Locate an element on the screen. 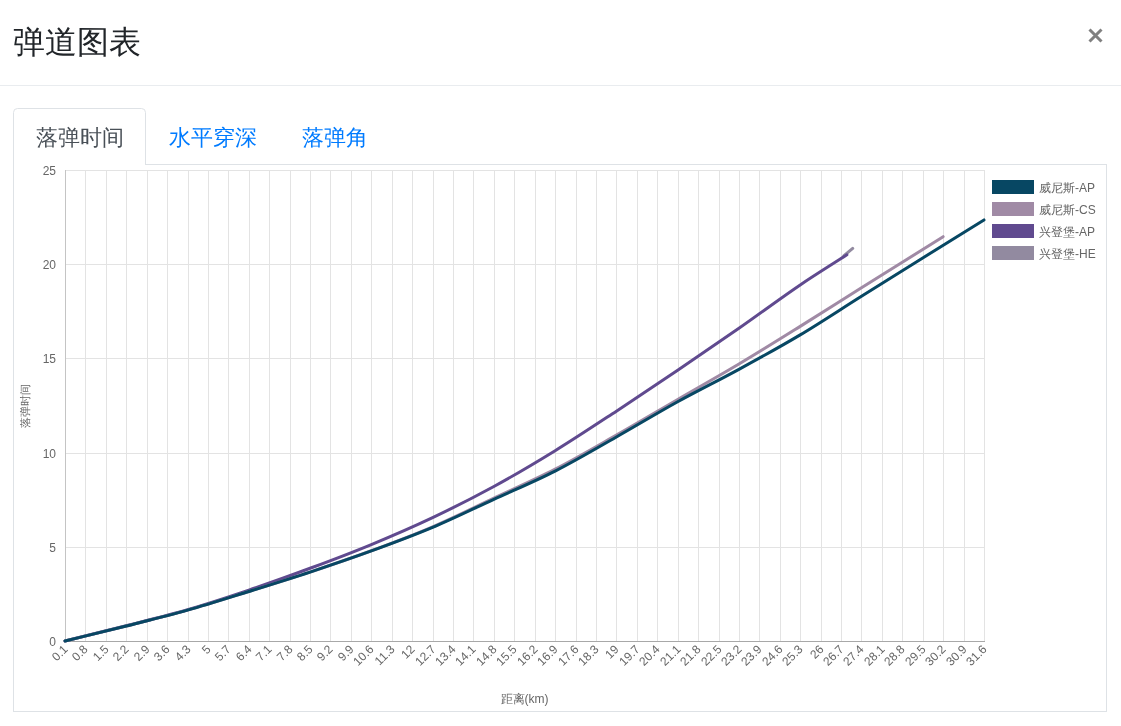  x-tick-label: 2.9 is located at coordinates (141, 653).